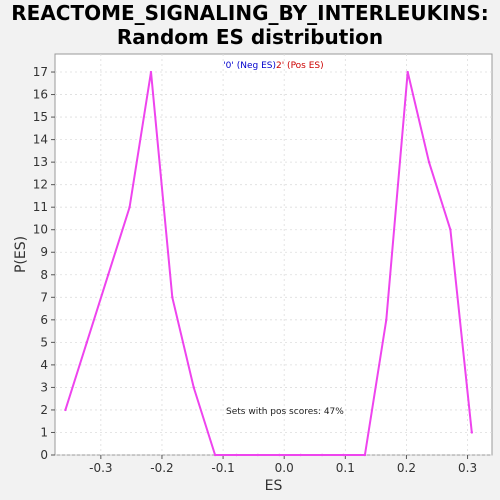 Image resolution: width=500 pixels, height=500 pixels. What do you see at coordinates (40, 95) in the screenshot?
I see `y-tick-label: 16` at bounding box center [40, 95].